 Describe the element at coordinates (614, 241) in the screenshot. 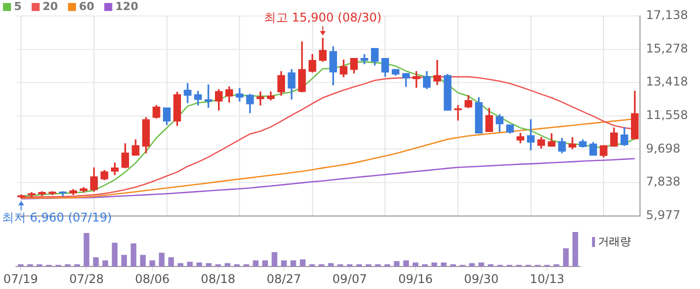

I see `legend-label: 거래량` at that location.